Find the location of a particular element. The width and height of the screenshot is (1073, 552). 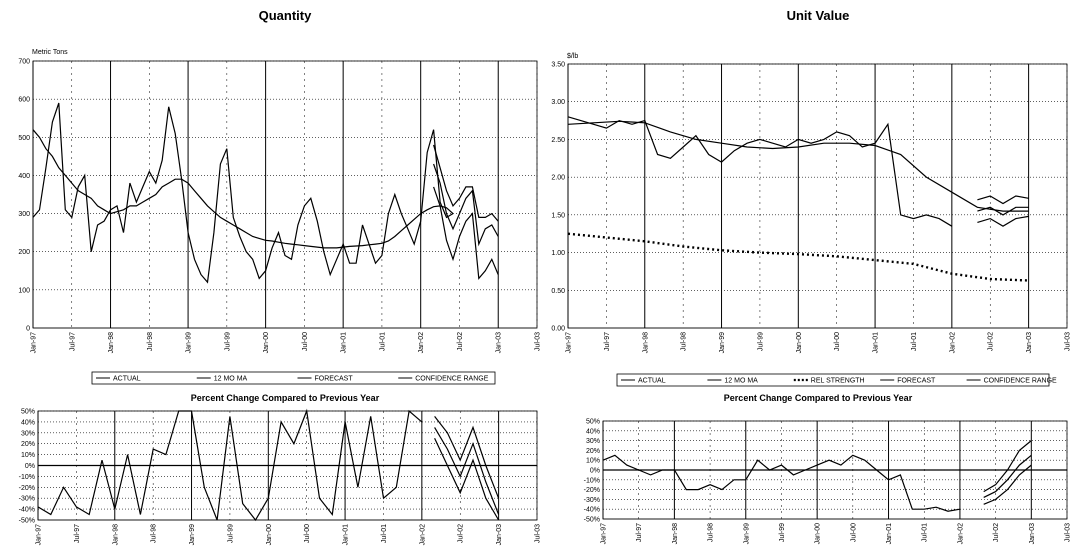

qty_pct-ytick-label: -50% is located at coordinates (27, 521).